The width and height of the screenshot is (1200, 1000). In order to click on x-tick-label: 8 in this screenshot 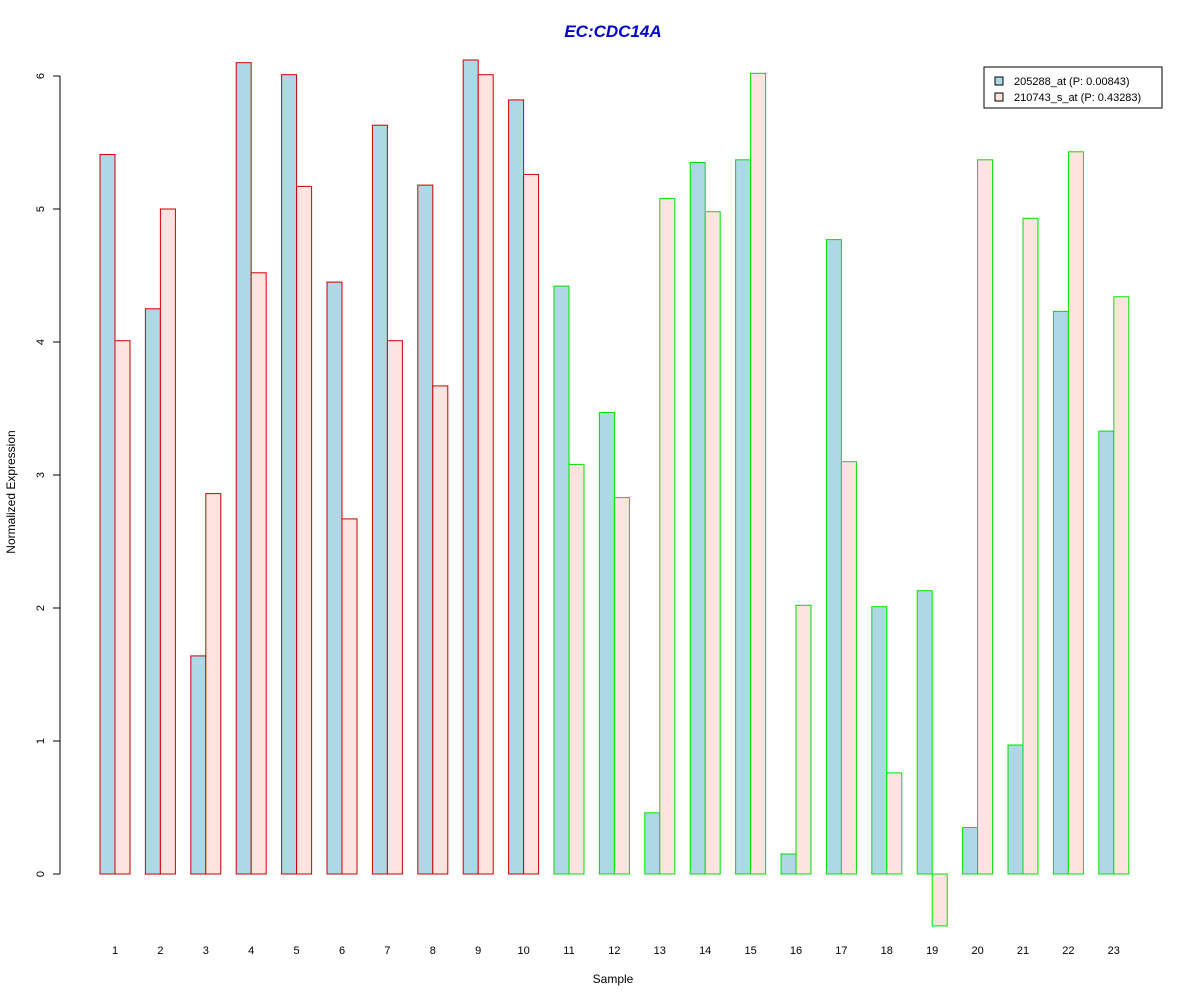, I will do `click(433, 951)`.